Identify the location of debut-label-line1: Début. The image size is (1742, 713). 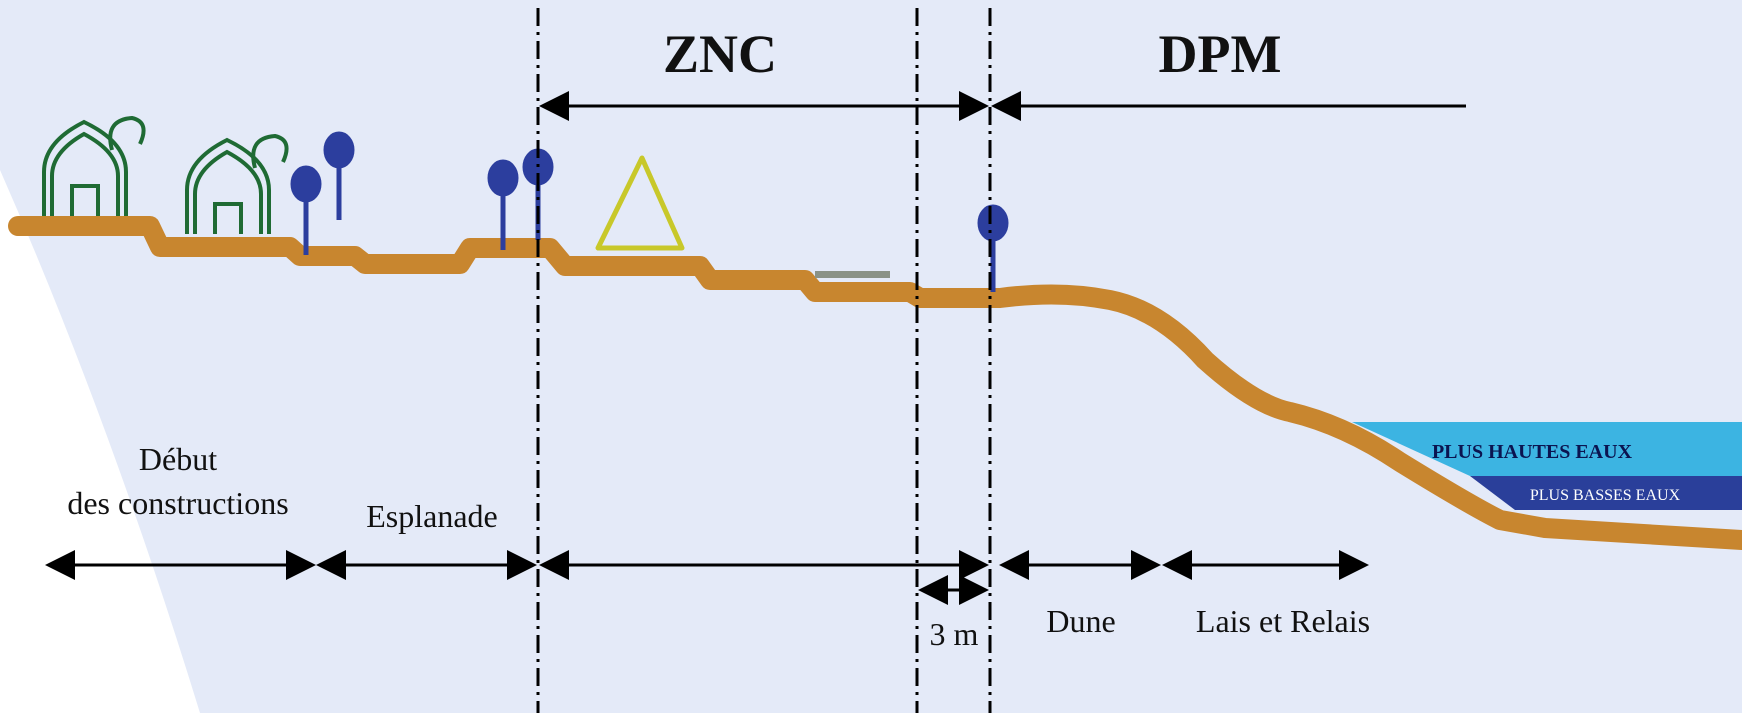
(178, 459).